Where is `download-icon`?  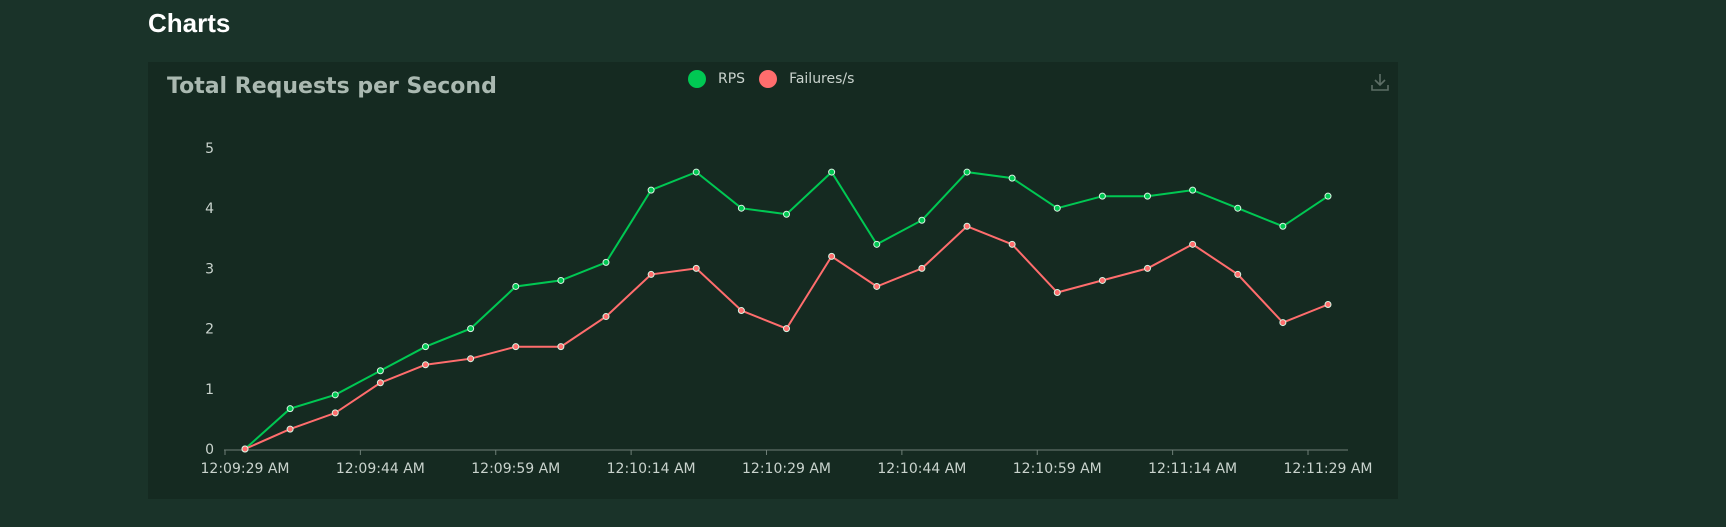
download-icon is located at coordinates (1380, 82).